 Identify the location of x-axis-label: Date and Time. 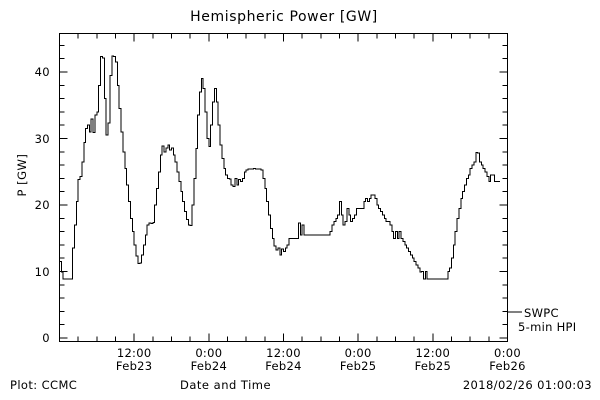
(226, 385).